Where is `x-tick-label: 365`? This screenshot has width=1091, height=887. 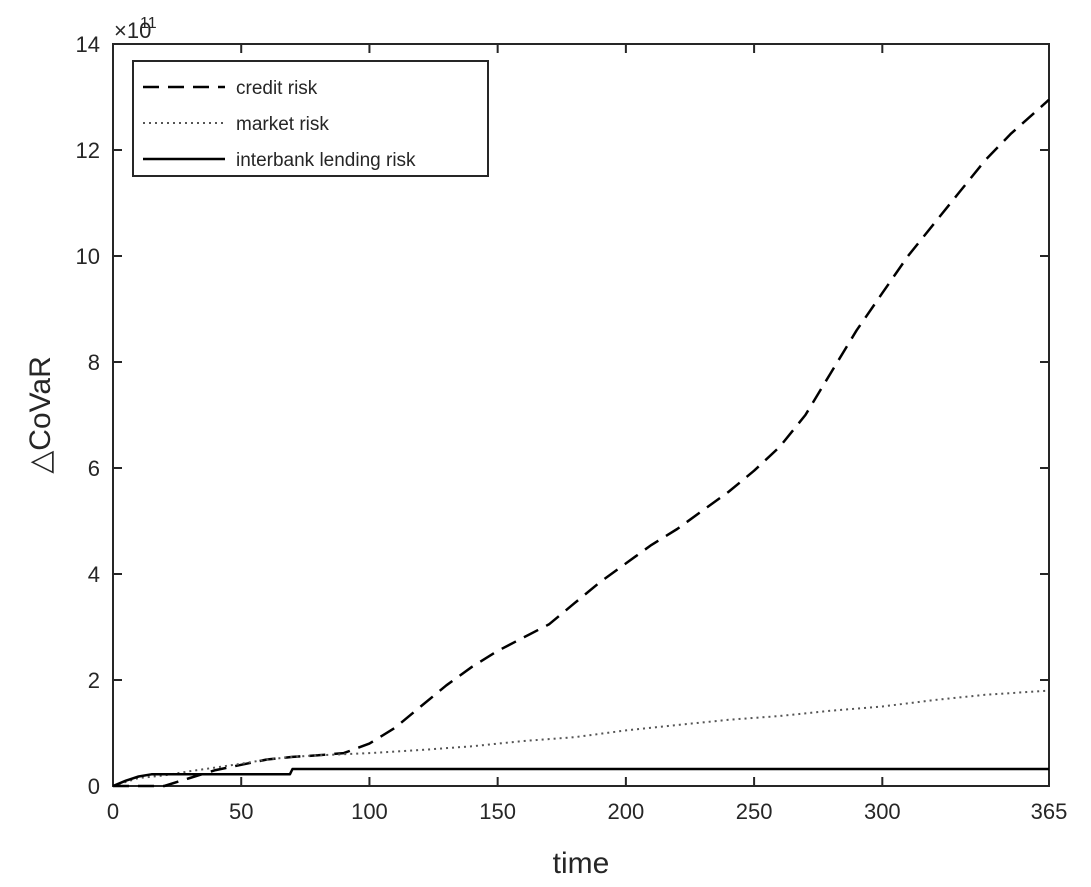 x-tick-label: 365 is located at coordinates (1049, 811).